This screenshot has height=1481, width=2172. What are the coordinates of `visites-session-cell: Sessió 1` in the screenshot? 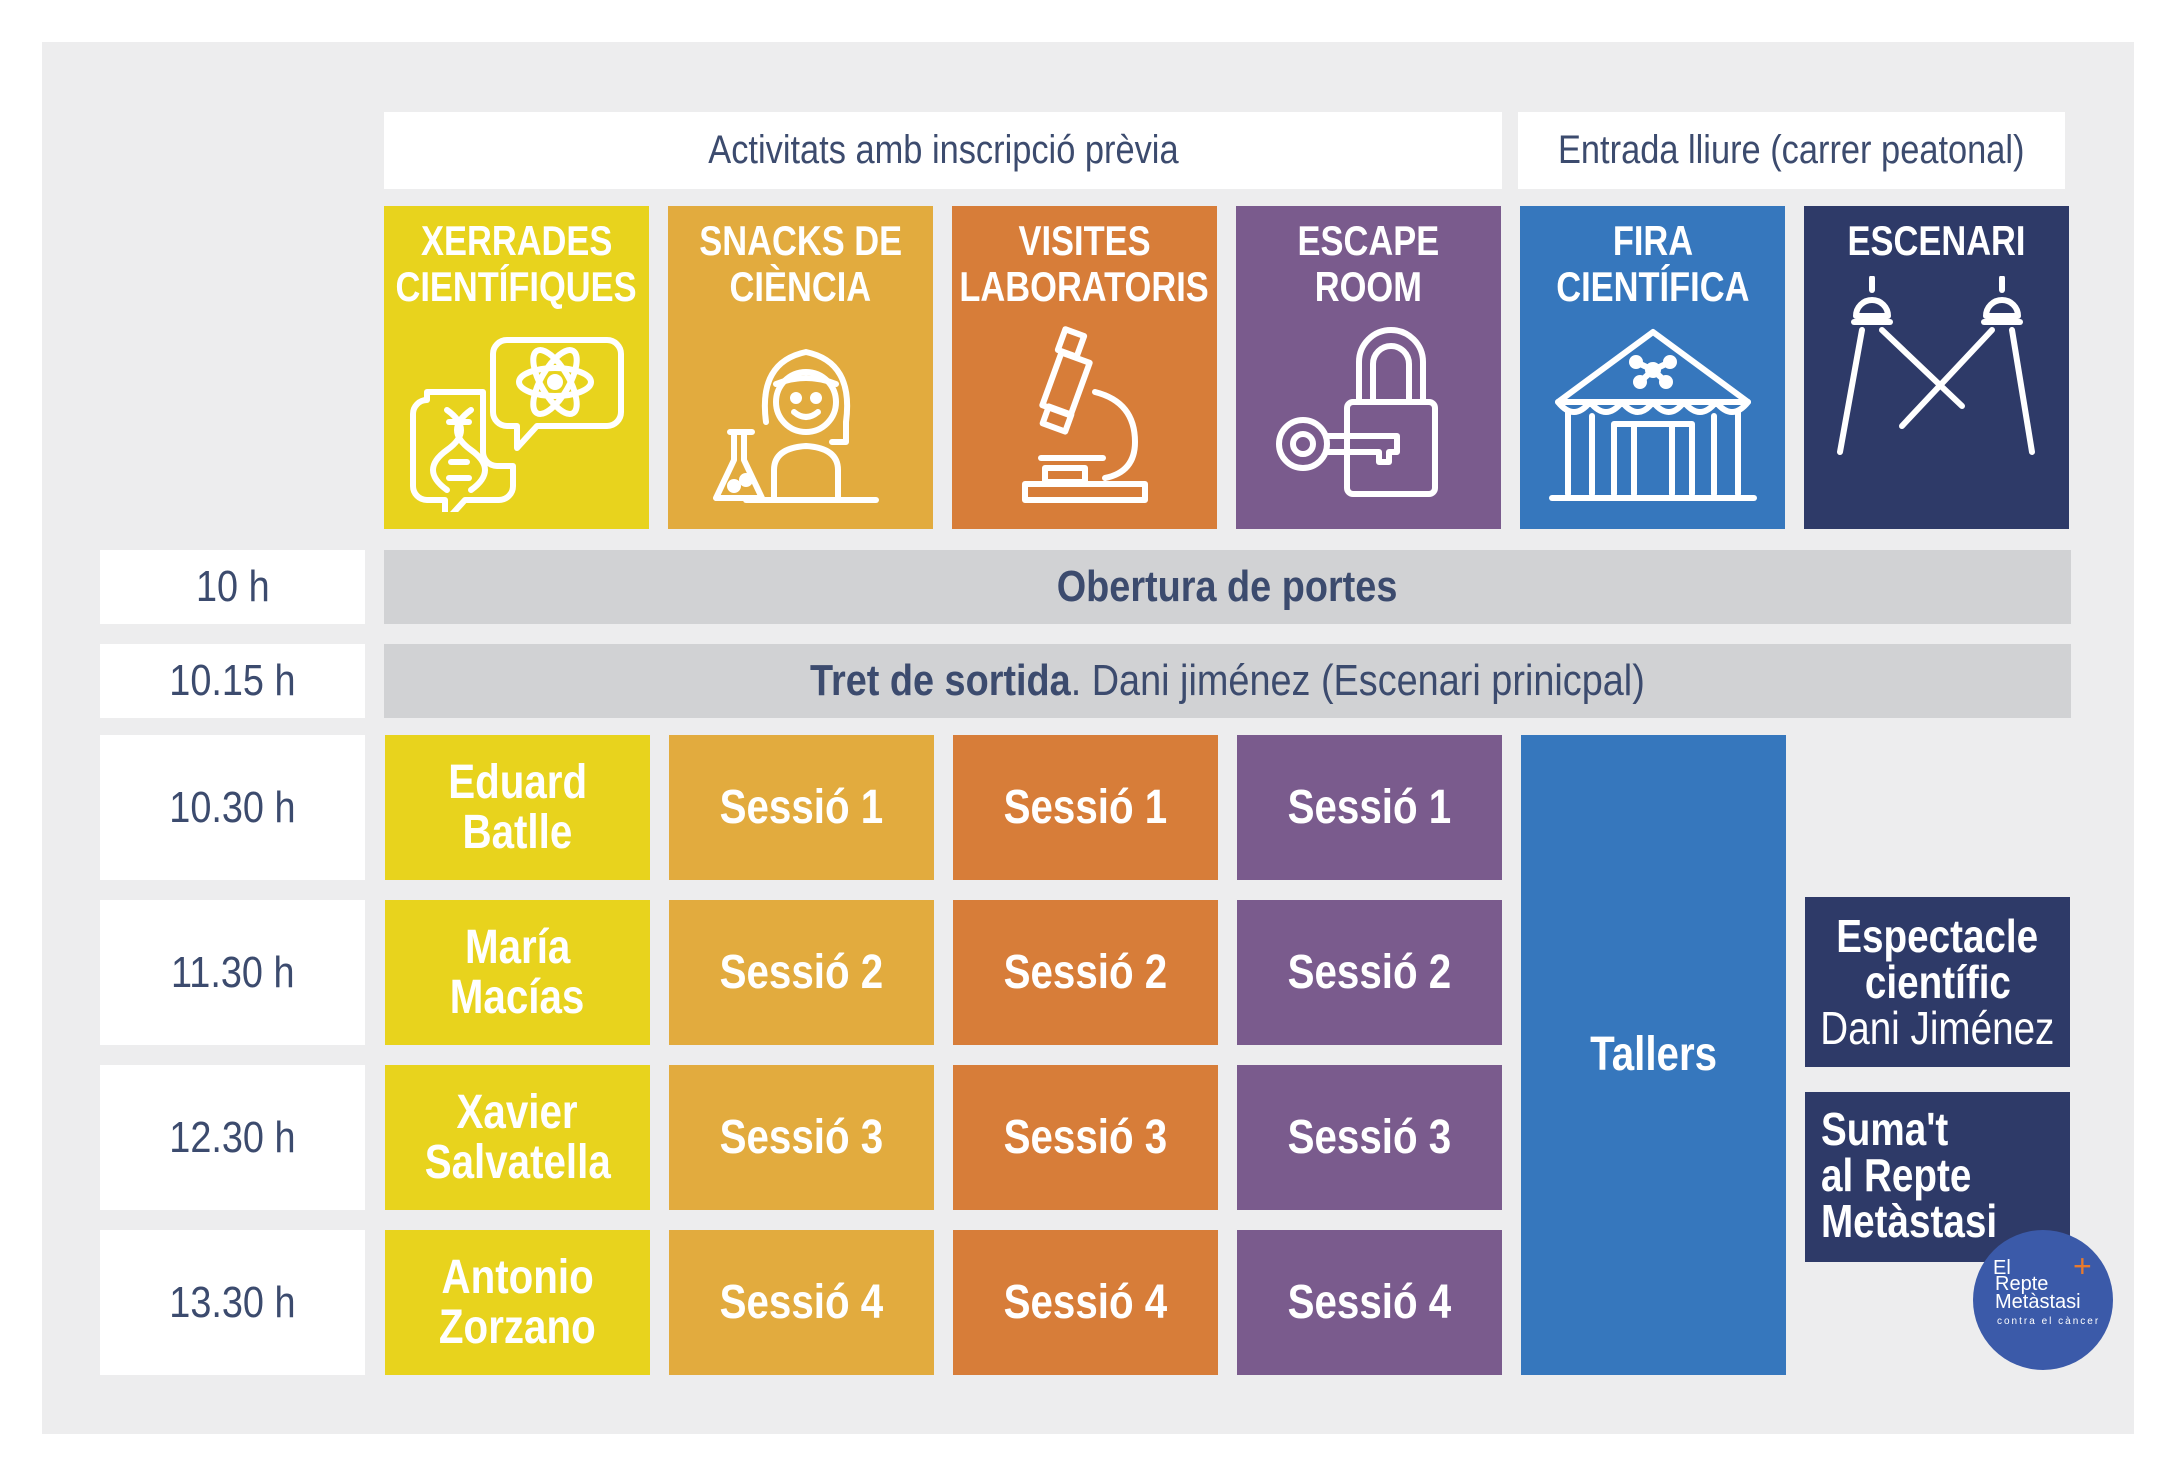 It's located at (1085, 807).